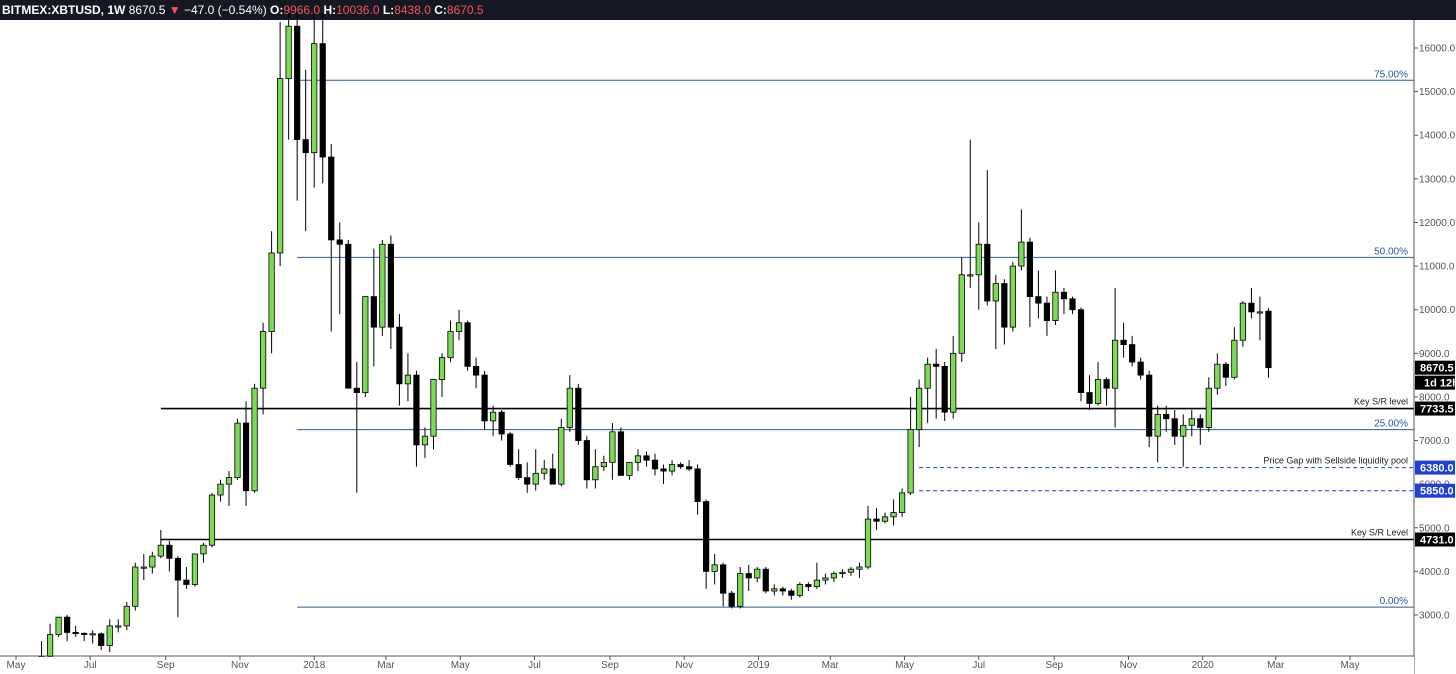 This screenshot has height=674, width=1456. I want to click on y-tick-label: 4000.0, so click(1434, 572).